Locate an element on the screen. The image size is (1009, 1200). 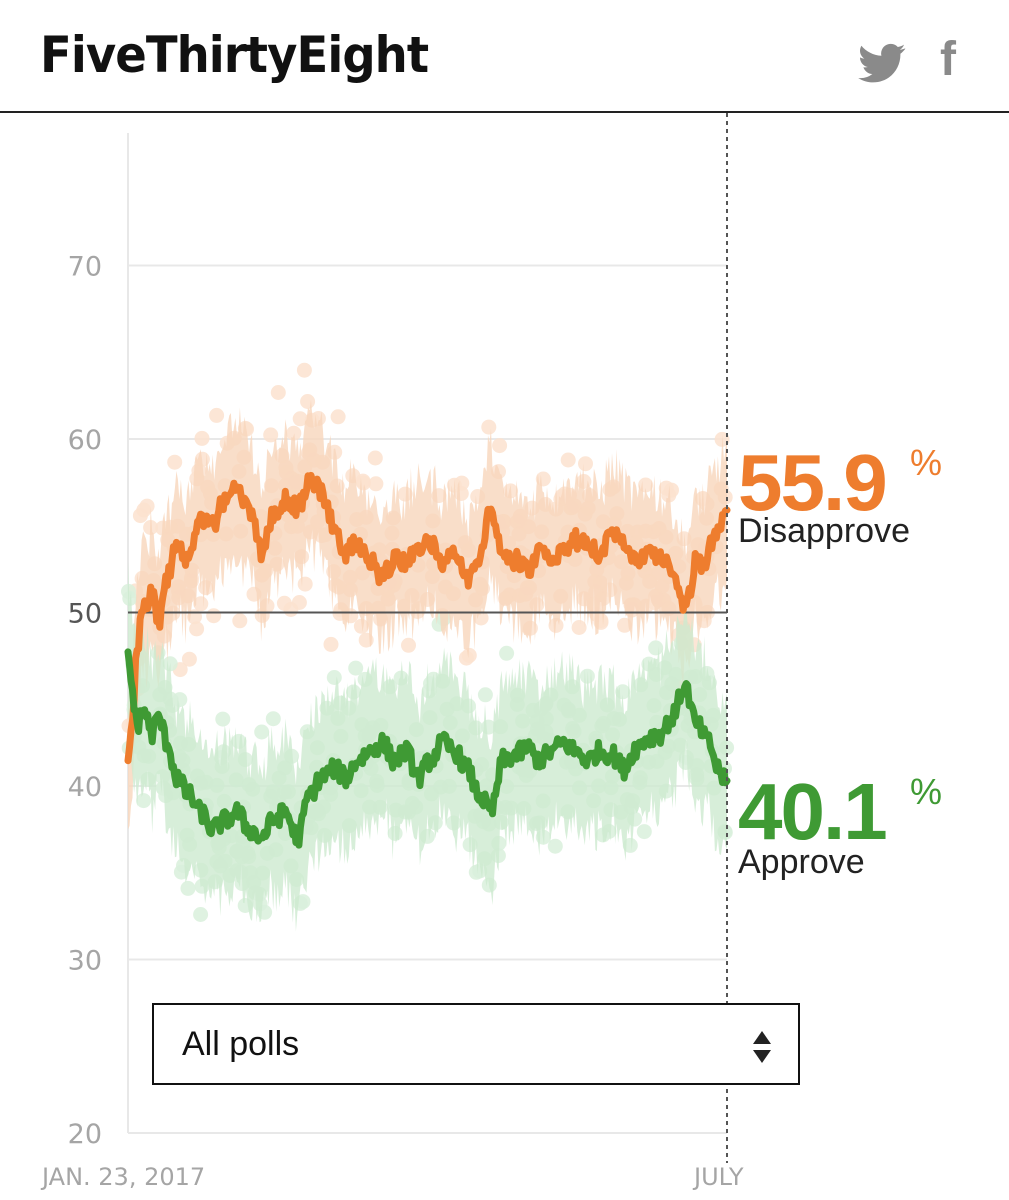
twitter-bird-icon is located at coordinates (882, 62).